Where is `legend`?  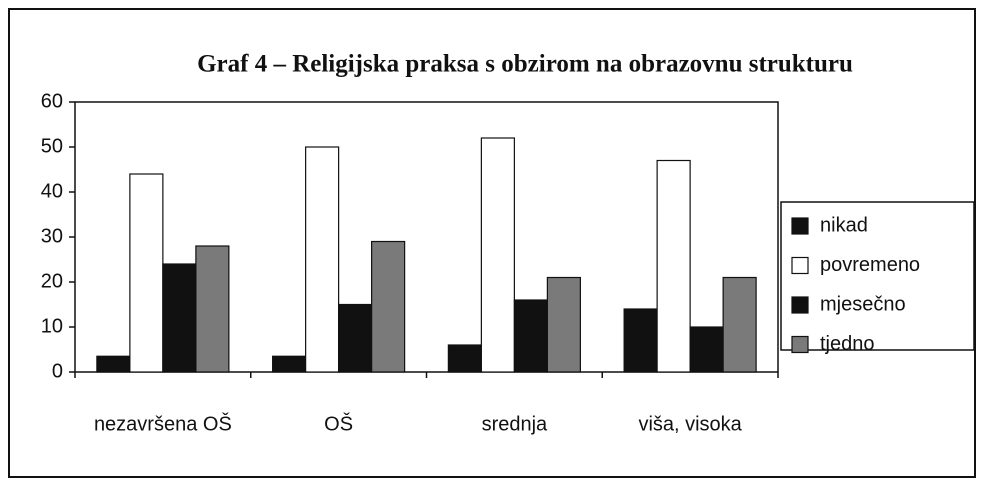
legend is located at coordinates (877, 276).